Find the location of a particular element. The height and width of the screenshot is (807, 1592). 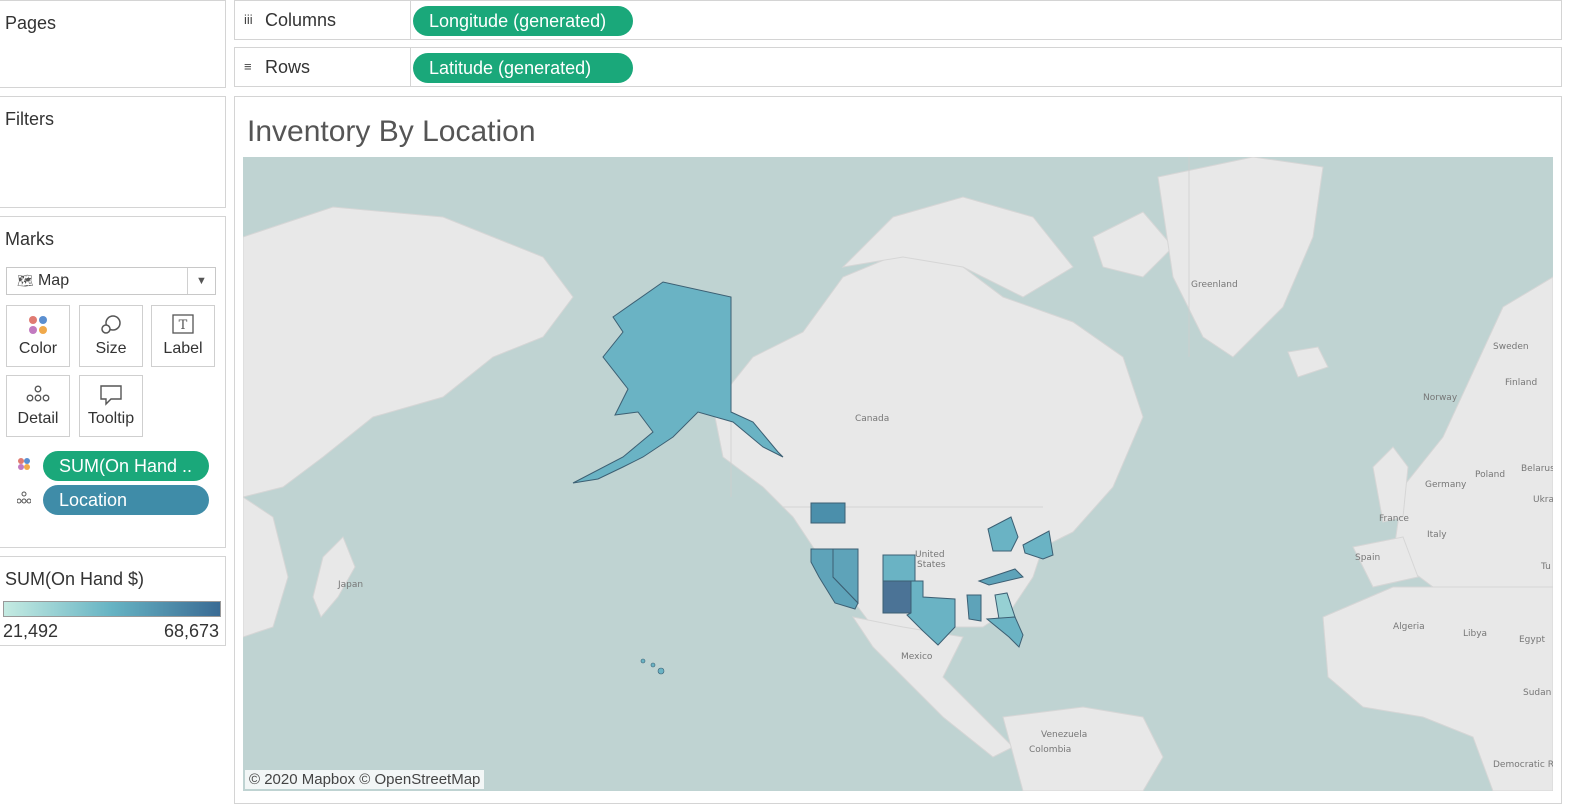

label-germany: Germany is located at coordinates (1446, 485).